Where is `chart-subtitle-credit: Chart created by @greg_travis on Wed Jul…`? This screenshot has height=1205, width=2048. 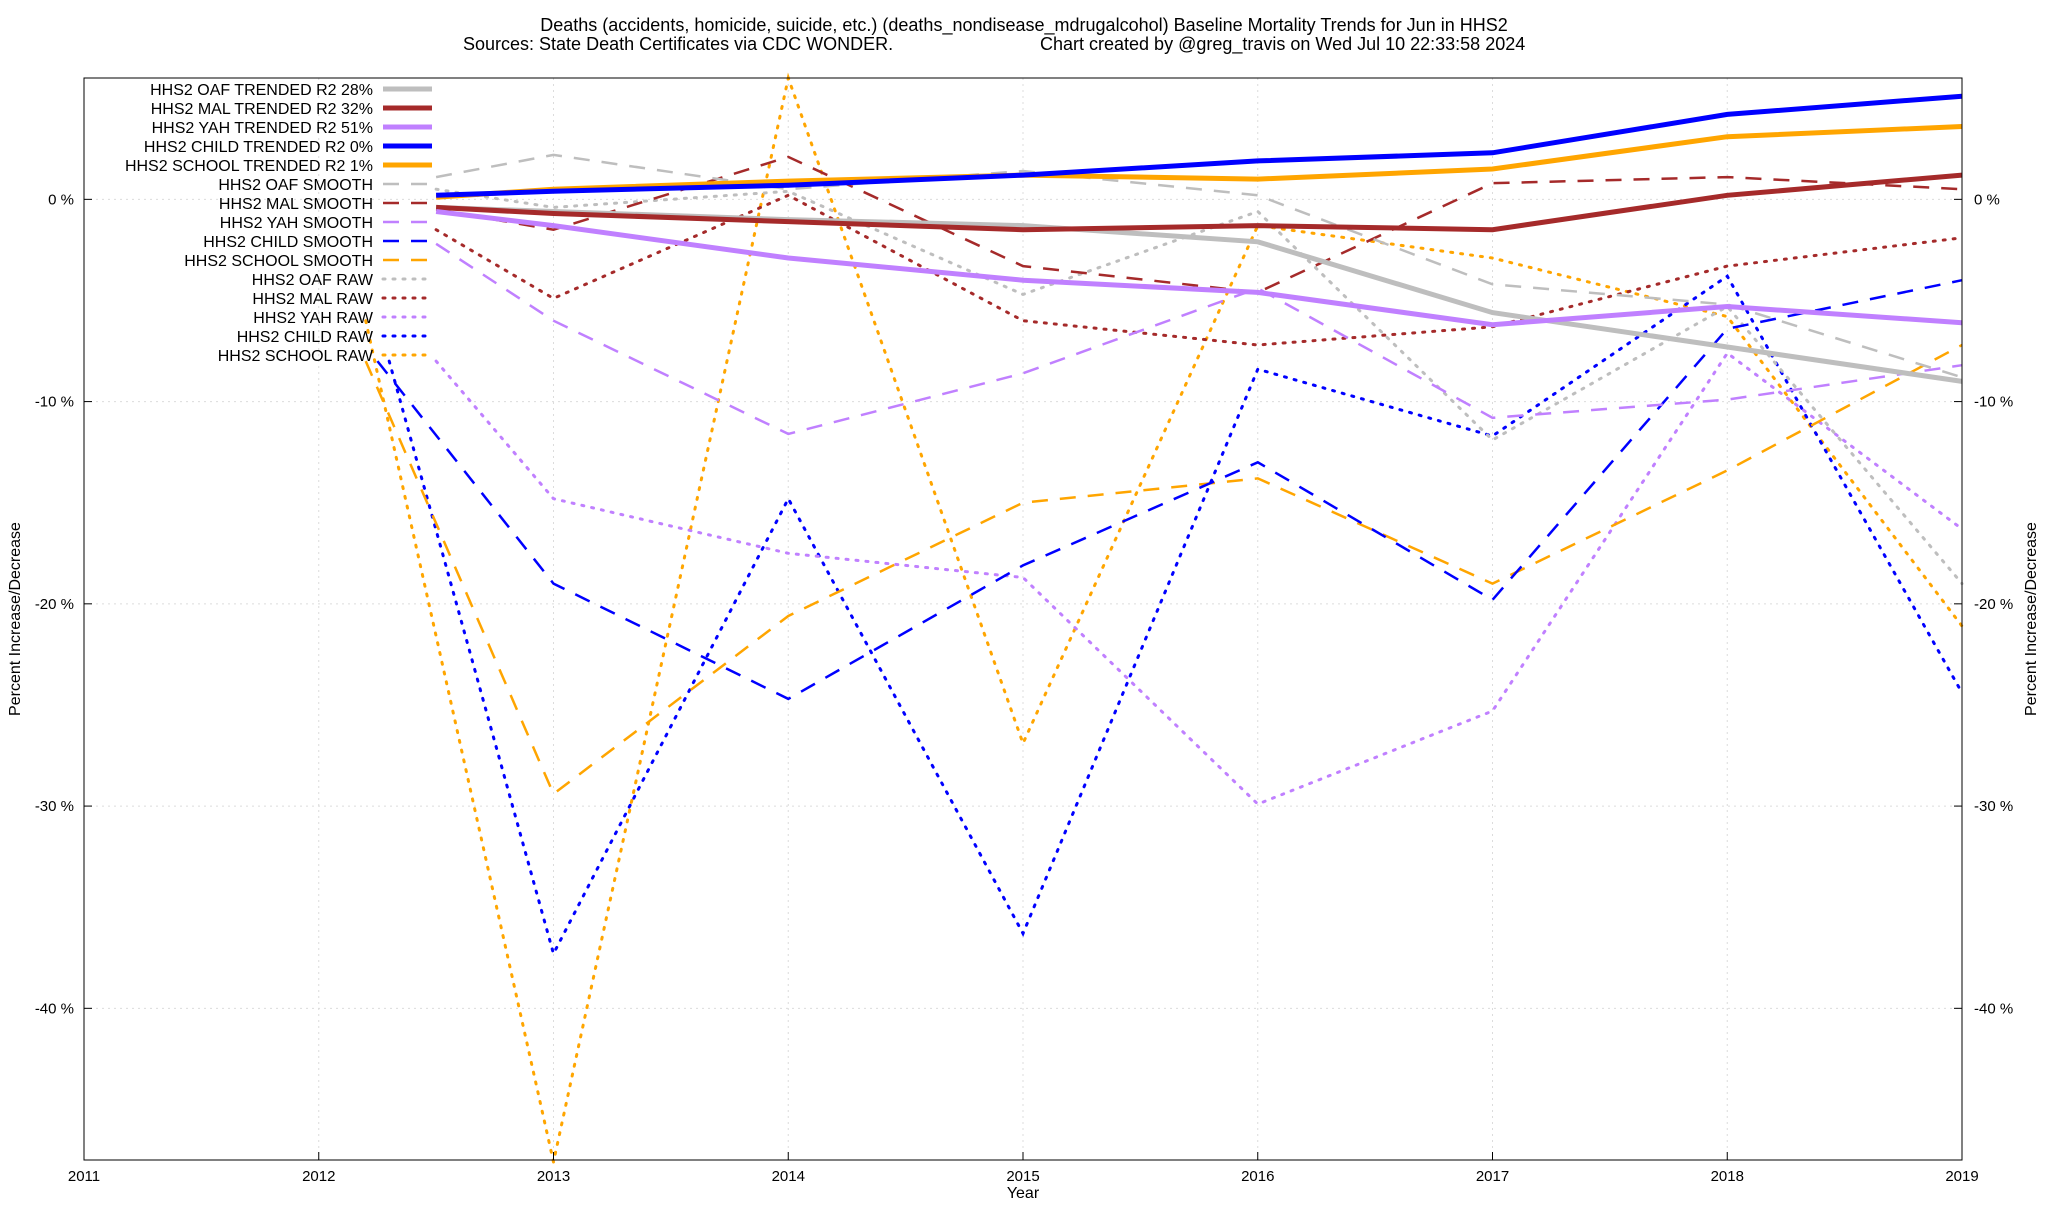 chart-subtitle-credit: Chart created by @greg_travis on Wed Jul… is located at coordinates (1282, 44).